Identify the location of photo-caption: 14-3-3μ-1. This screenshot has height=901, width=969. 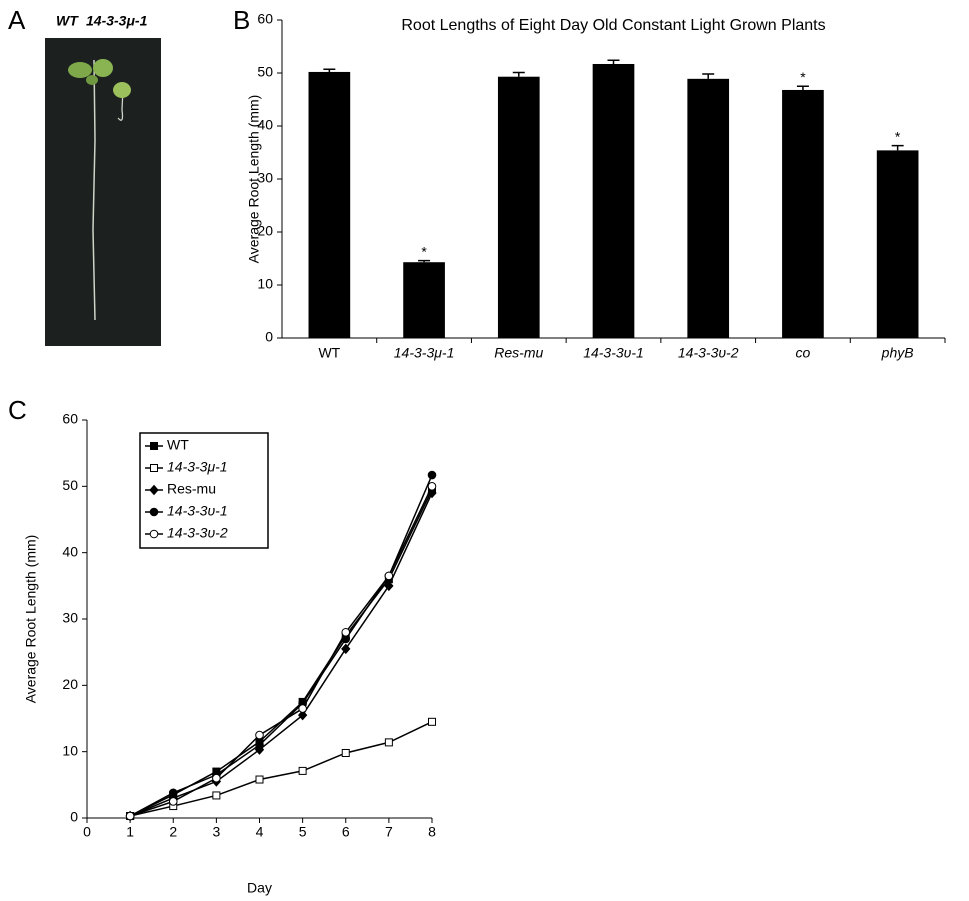
(117, 21).